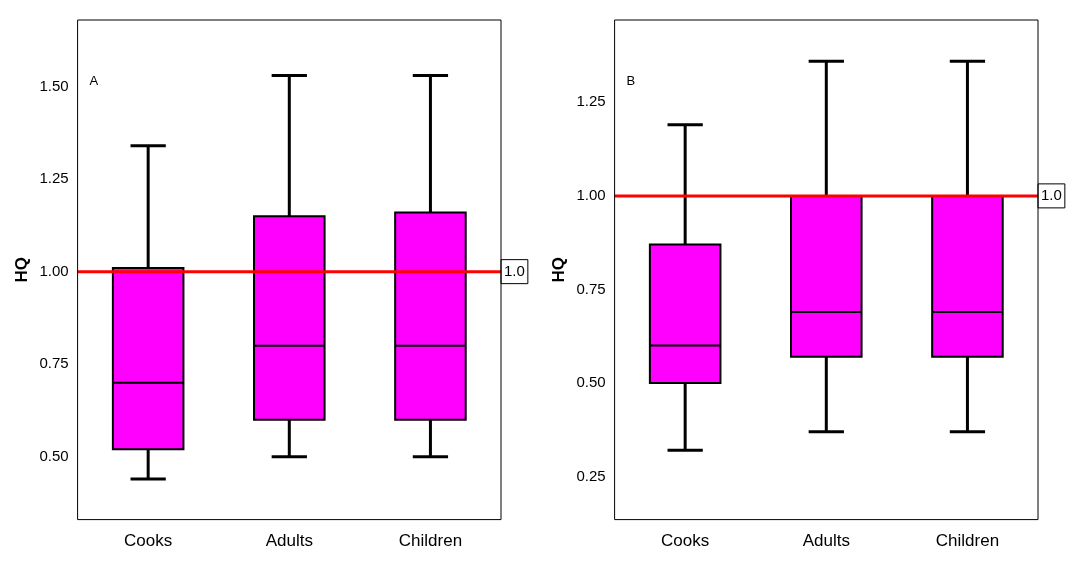 Image resolution: width=1090 pixels, height=572 pixels. I want to click on y-tick-label: 1.50, so click(54, 85).